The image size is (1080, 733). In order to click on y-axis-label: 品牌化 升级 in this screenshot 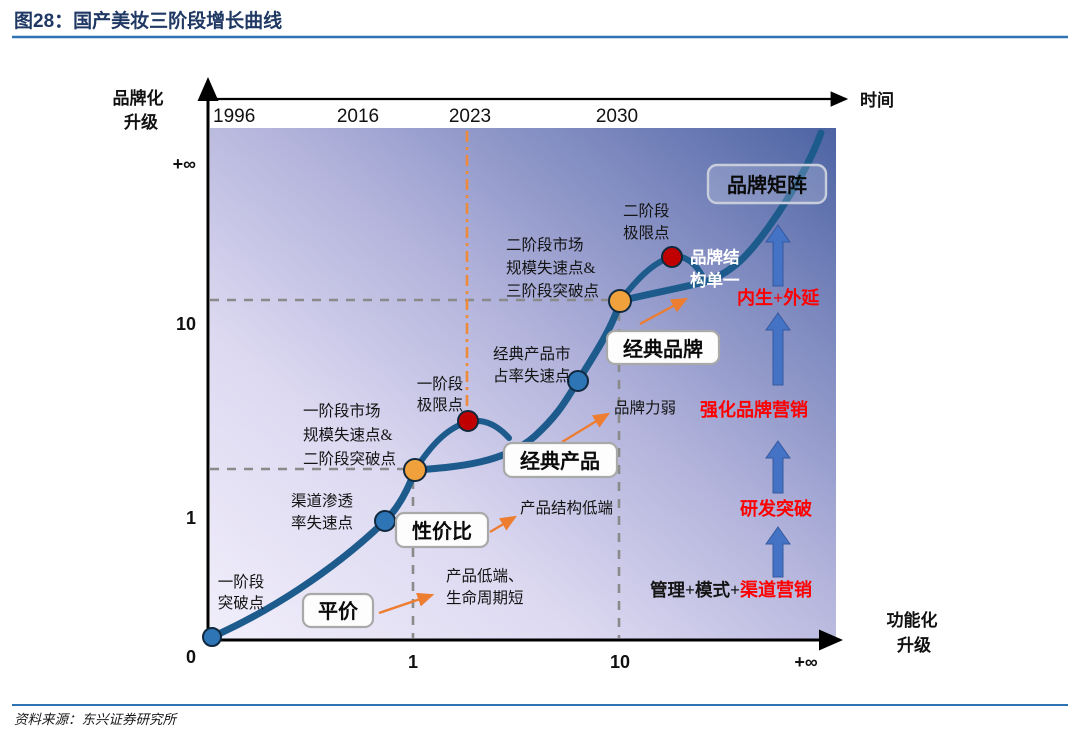, I will do `click(138, 110)`.